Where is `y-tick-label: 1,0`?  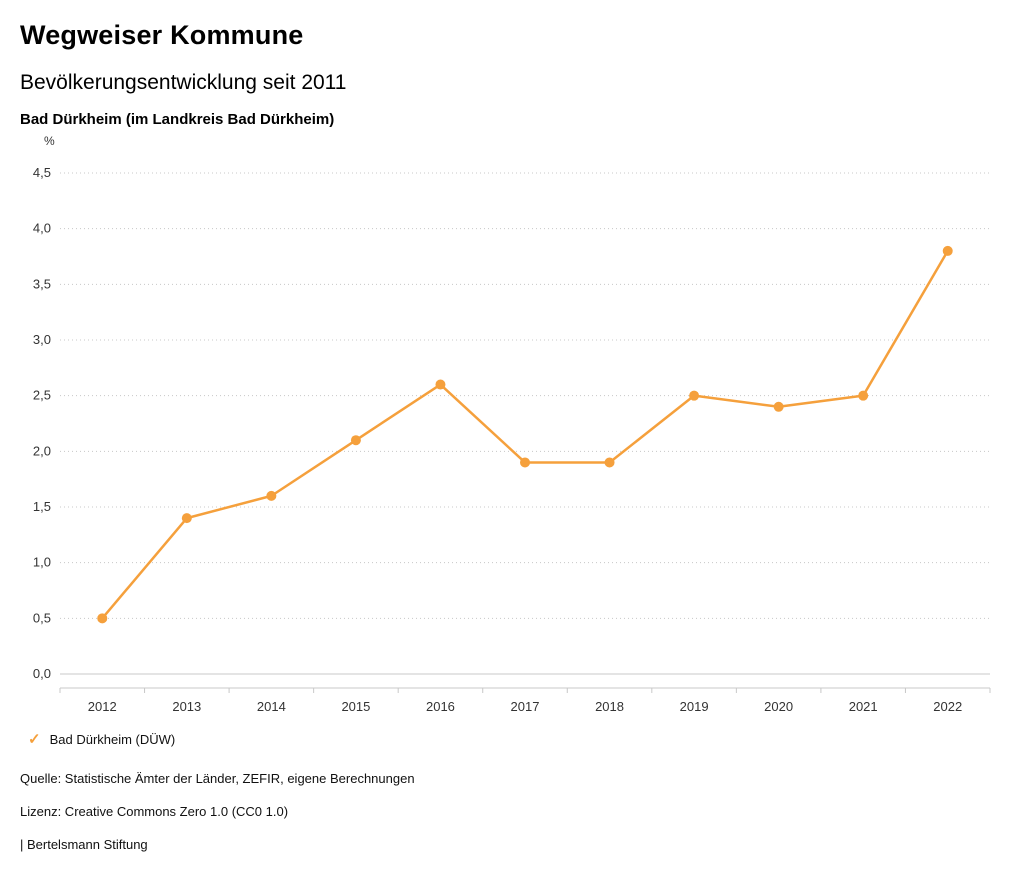 y-tick-label: 1,0 is located at coordinates (42, 562).